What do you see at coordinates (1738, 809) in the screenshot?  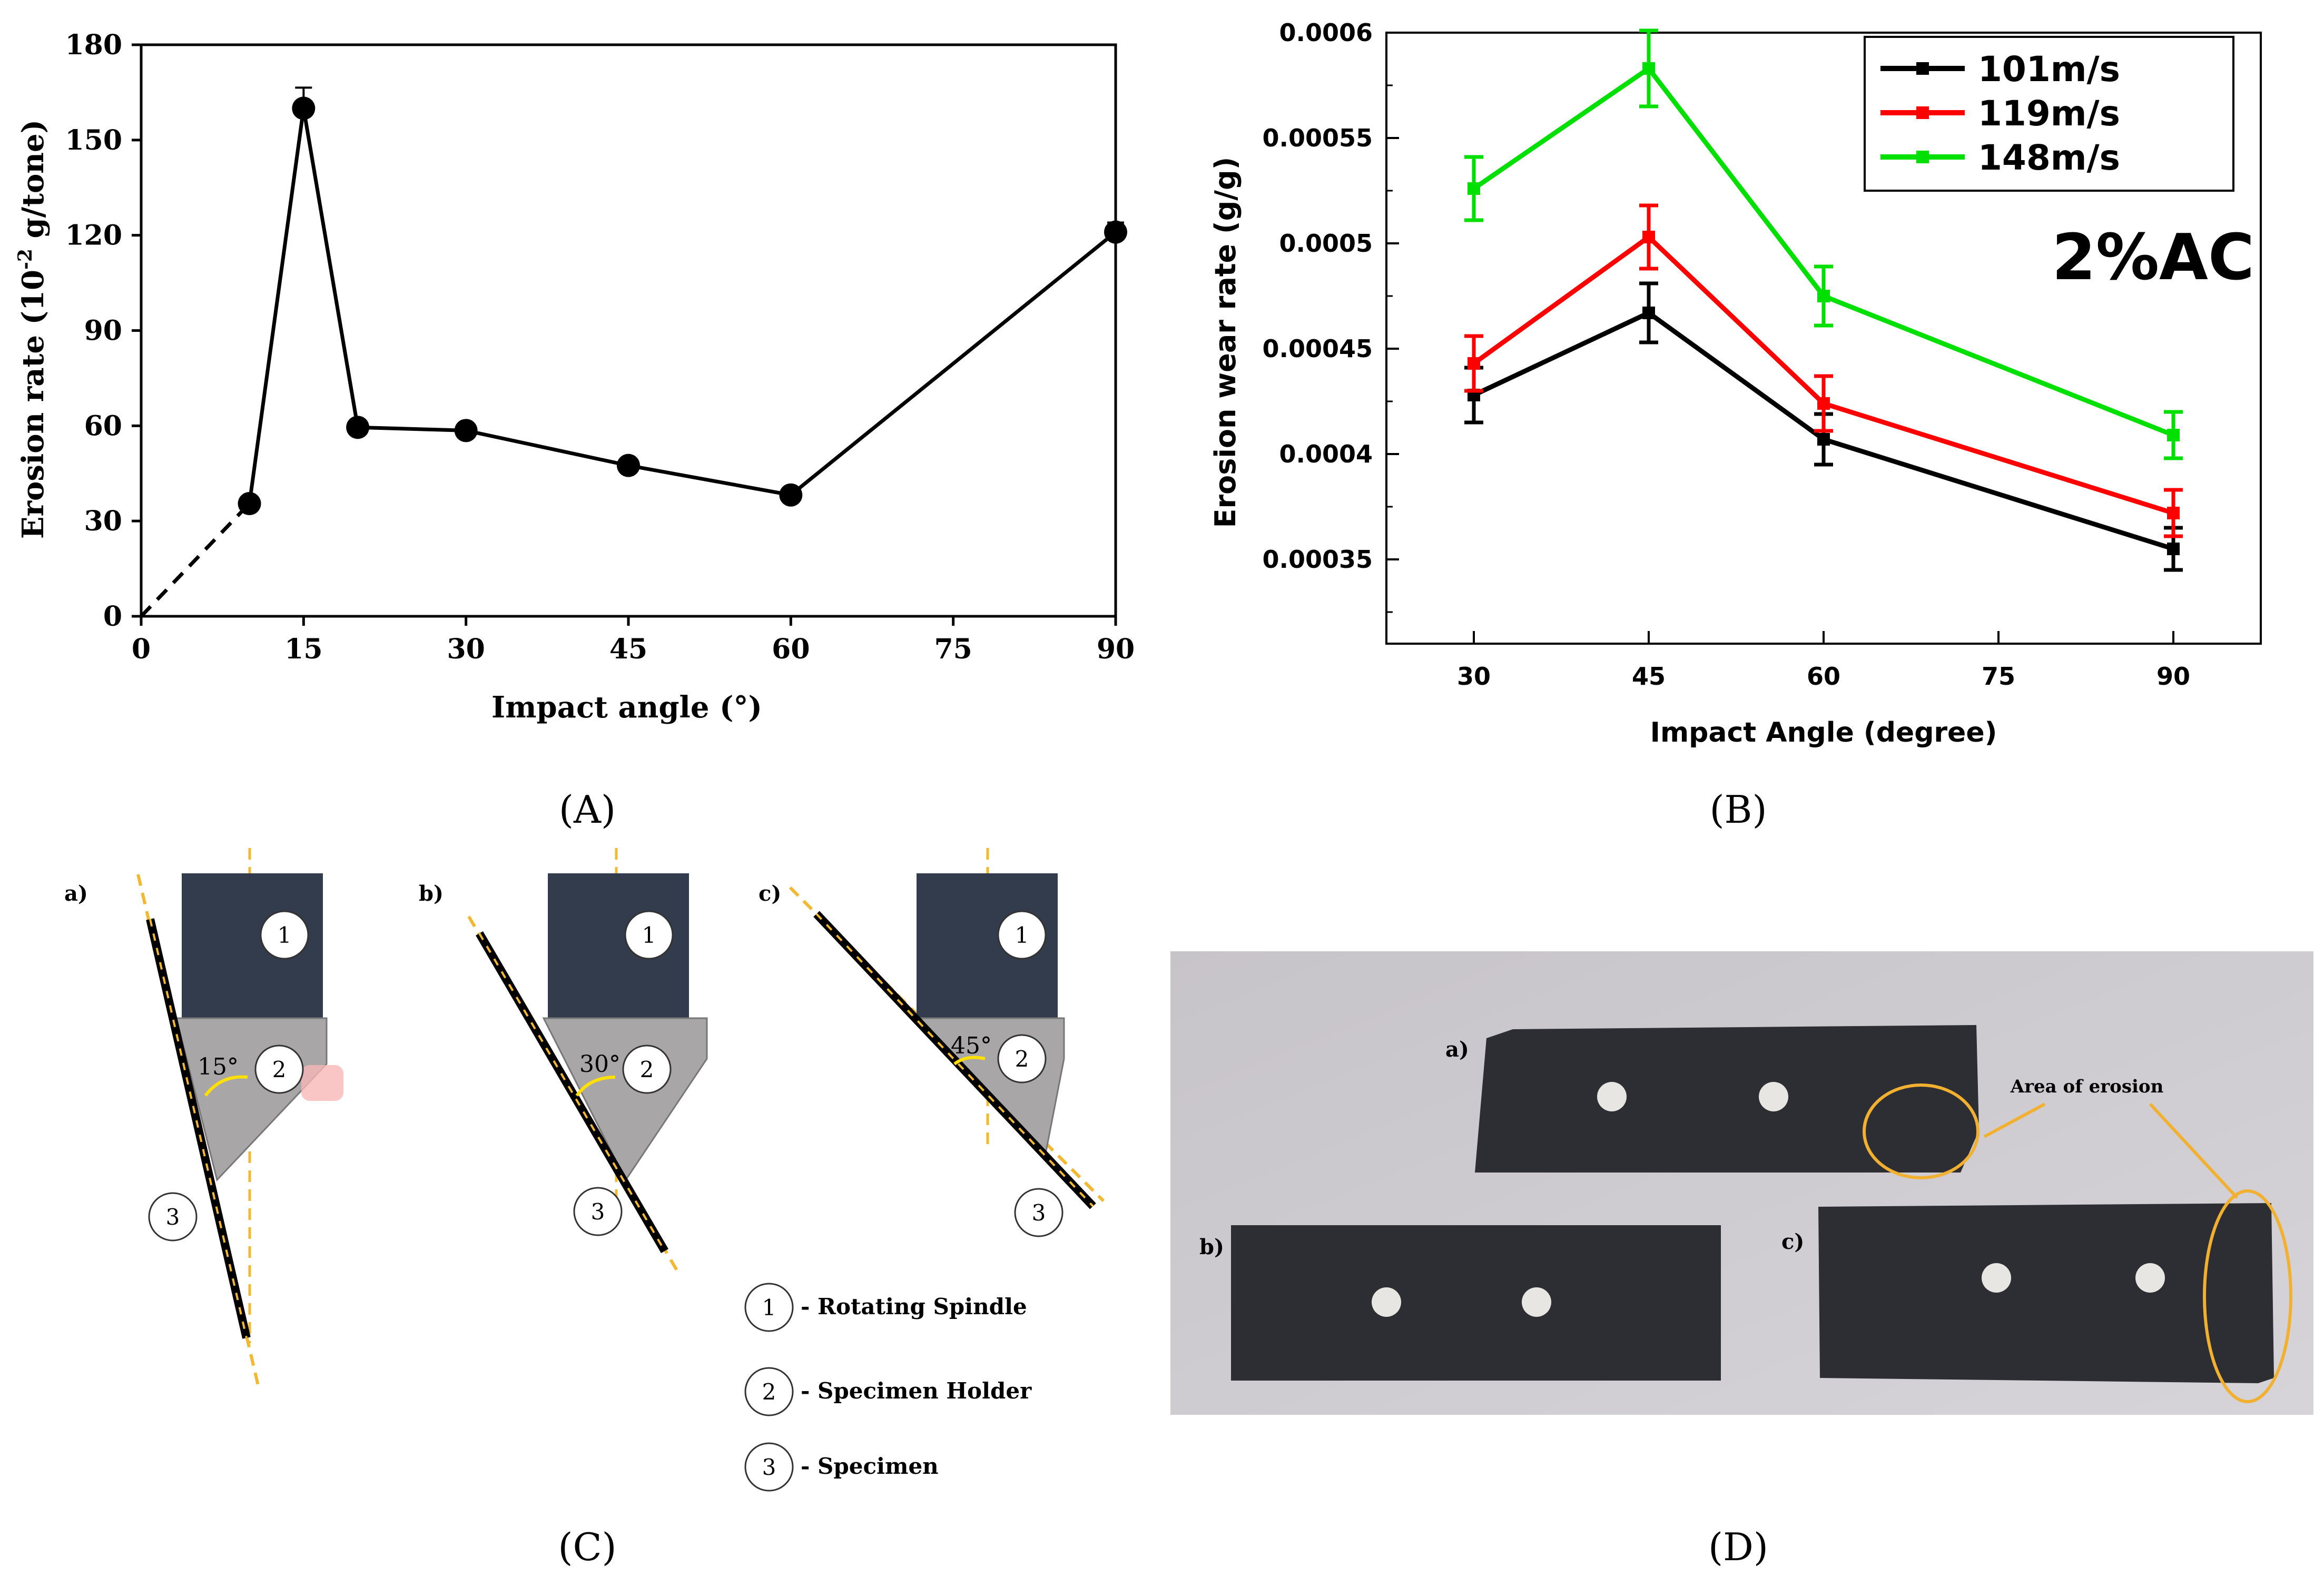 I see `caption-b: (B)` at bounding box center [1738, 809].